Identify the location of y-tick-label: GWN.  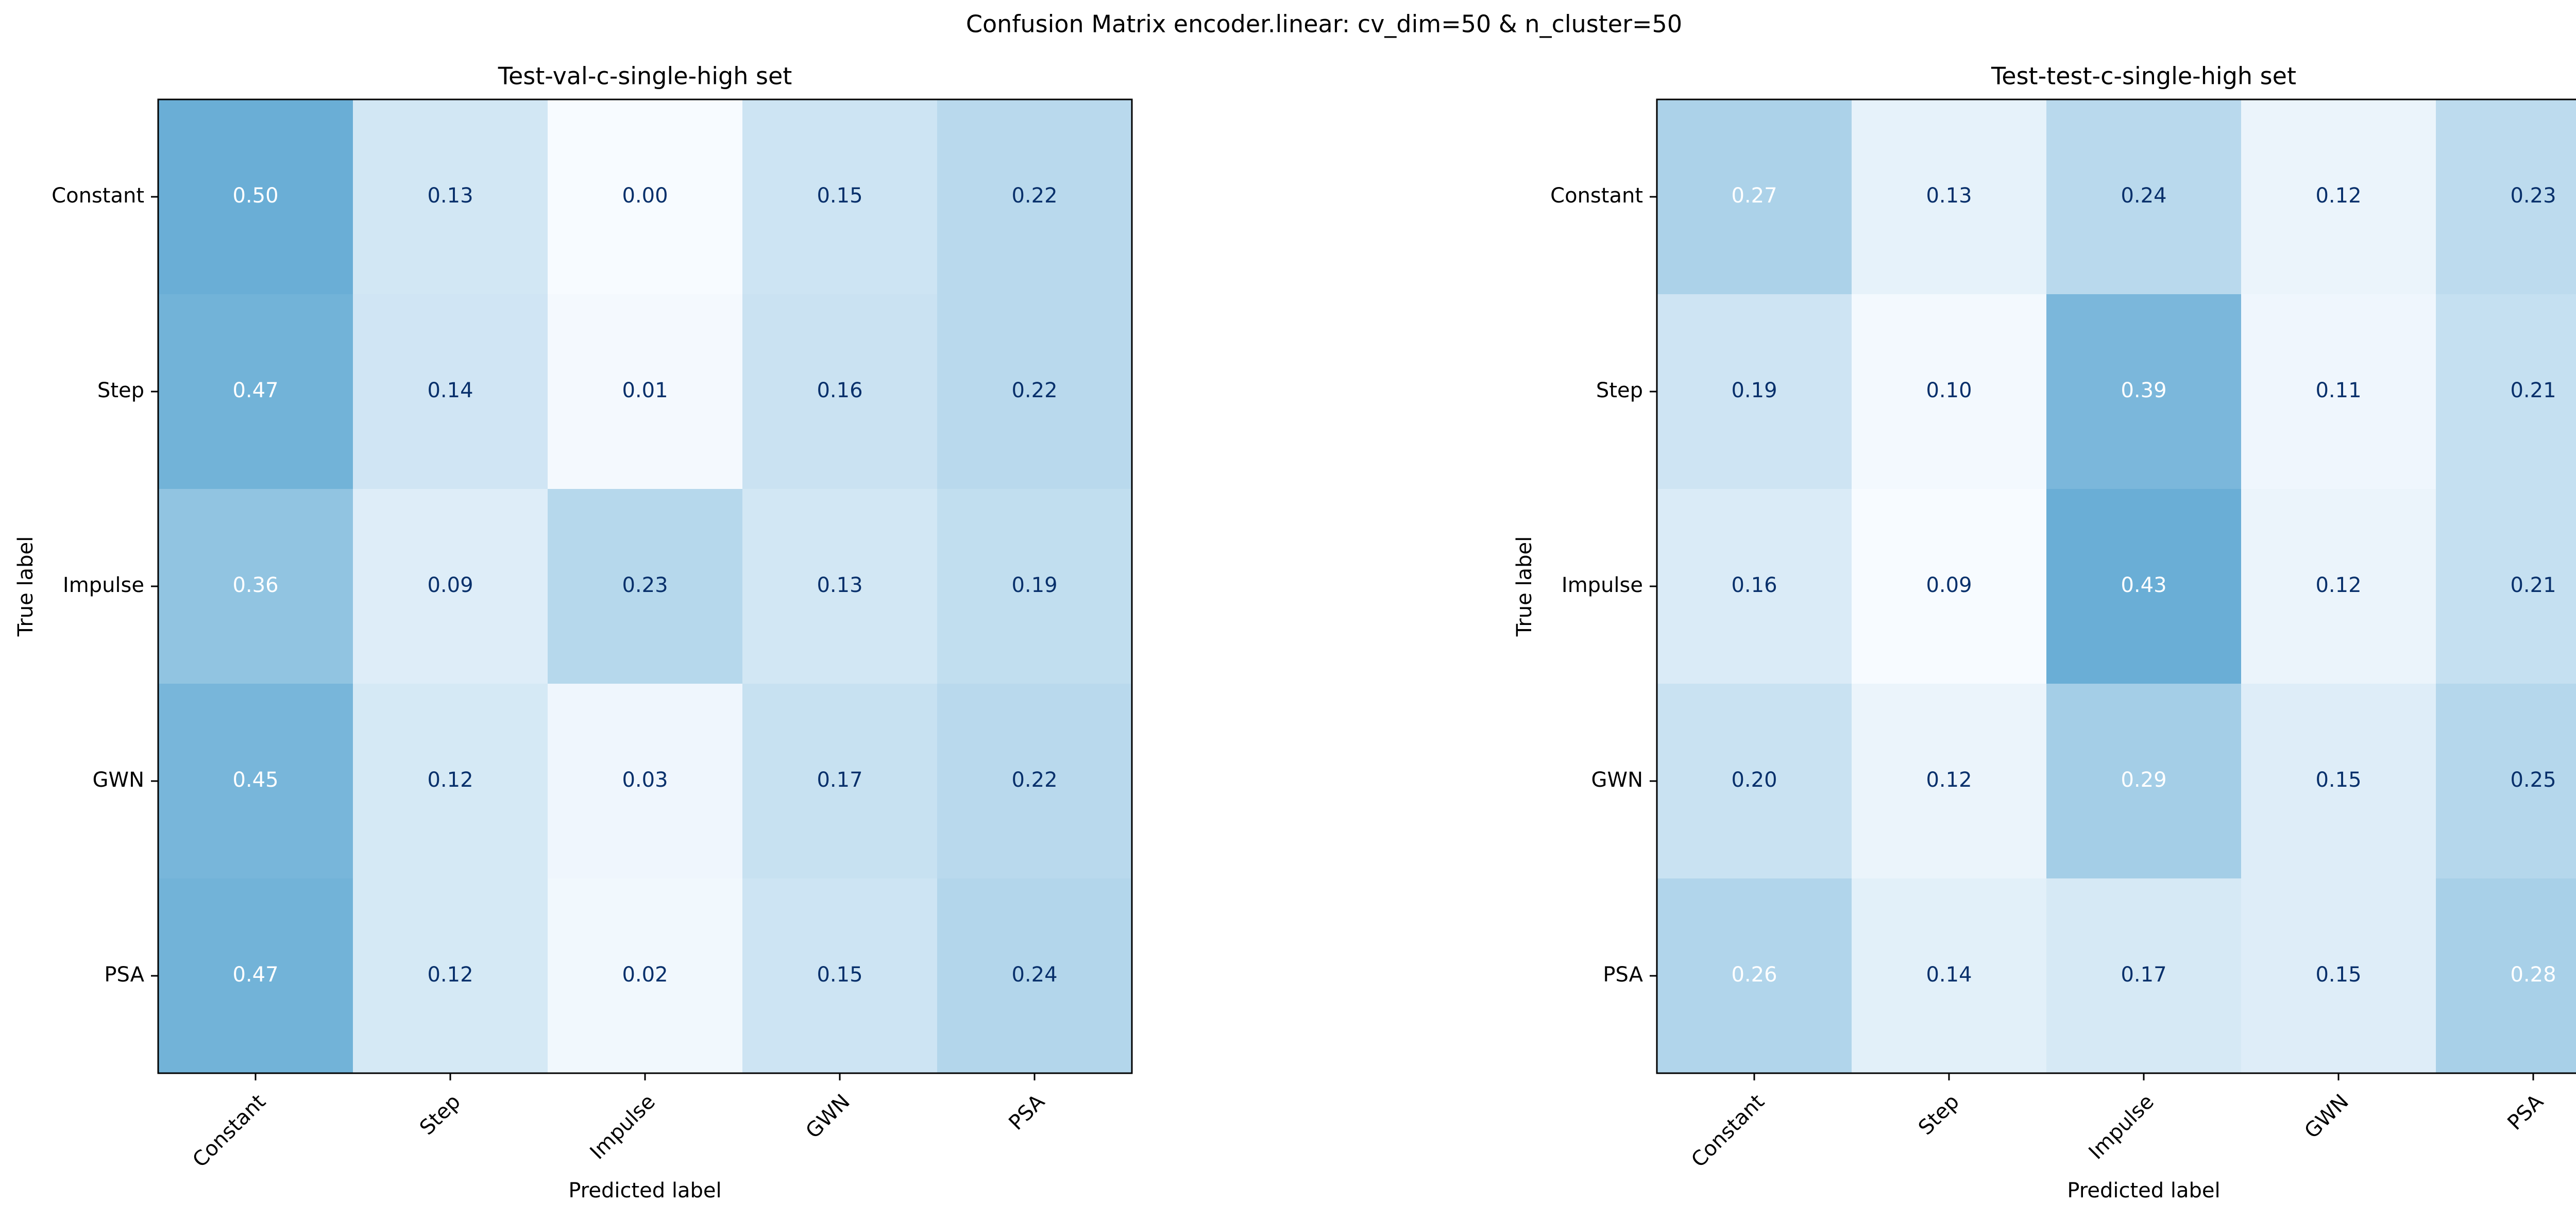
(118, 780).